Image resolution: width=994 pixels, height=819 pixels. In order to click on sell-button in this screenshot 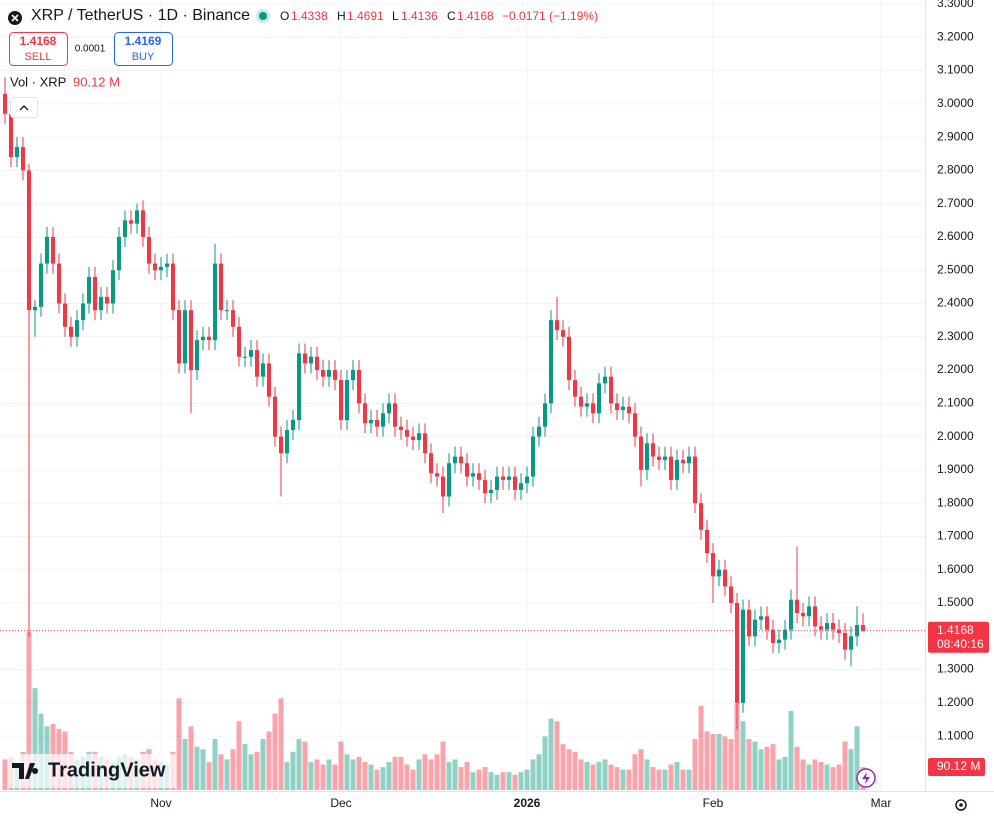, I will do `click(38, 49)`.